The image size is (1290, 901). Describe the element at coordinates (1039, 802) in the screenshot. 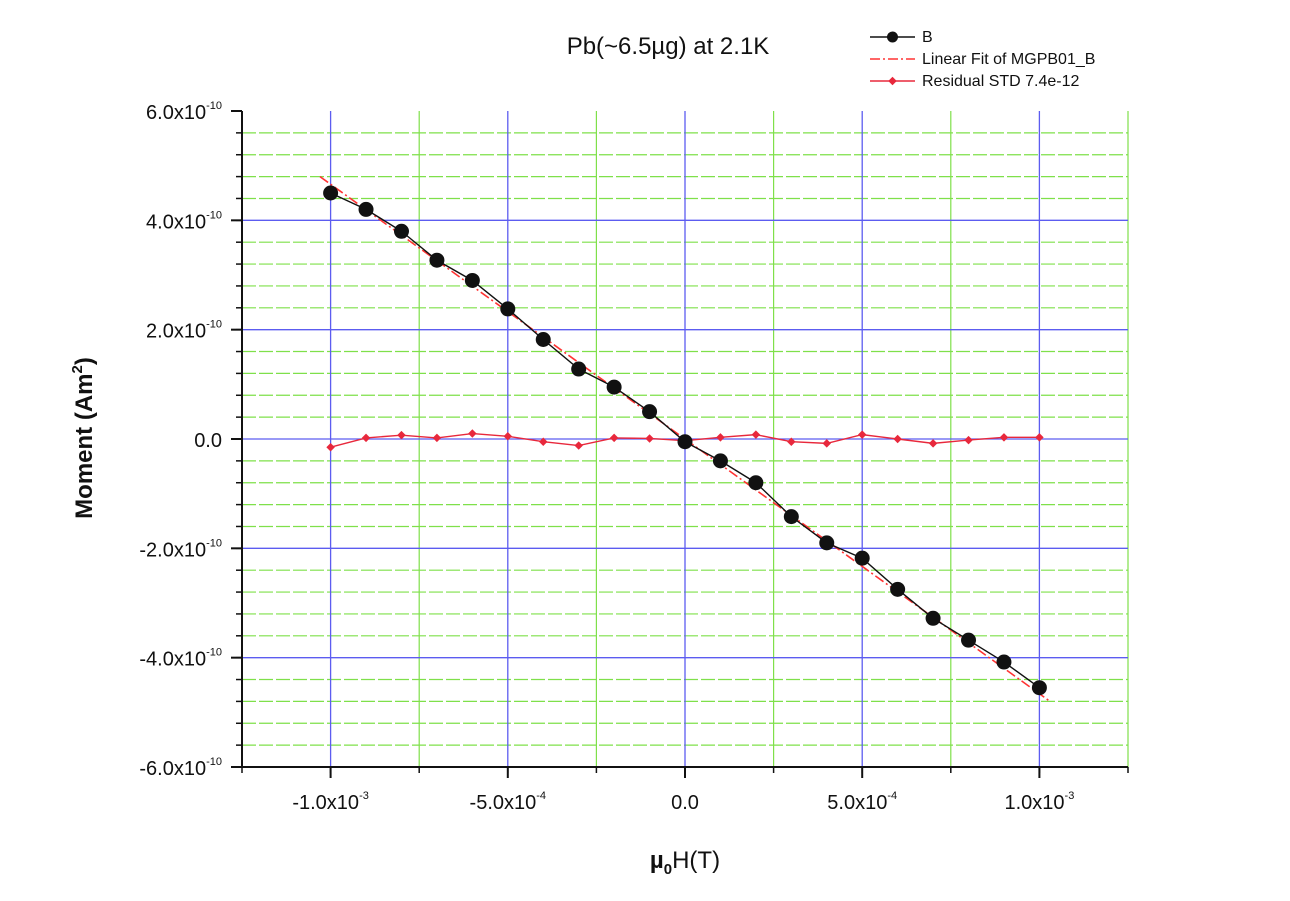

I see `x-tick-label: 1.0x10⁻³` at that location.